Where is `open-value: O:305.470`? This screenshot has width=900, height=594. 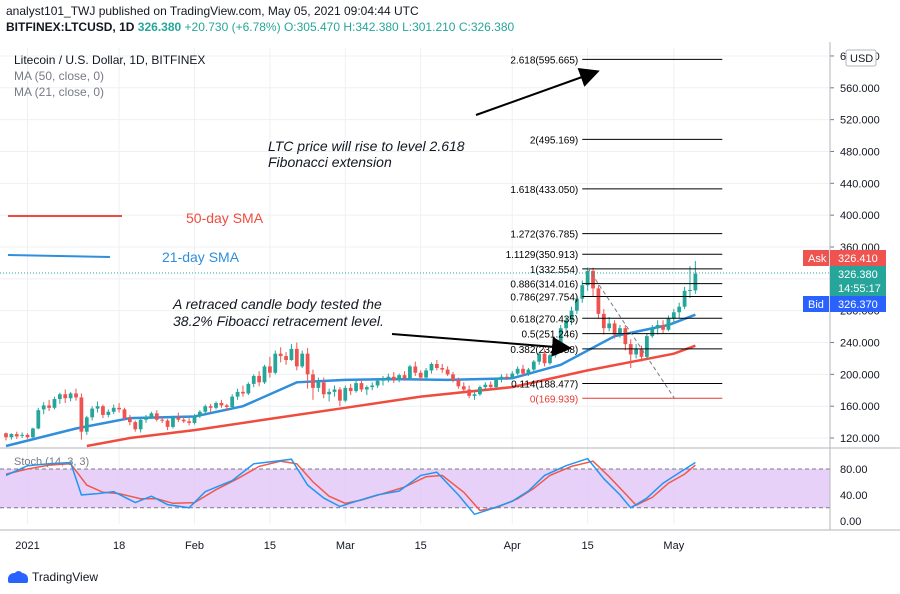 open-value: O:305.470 is located at coordinates (311, 27).